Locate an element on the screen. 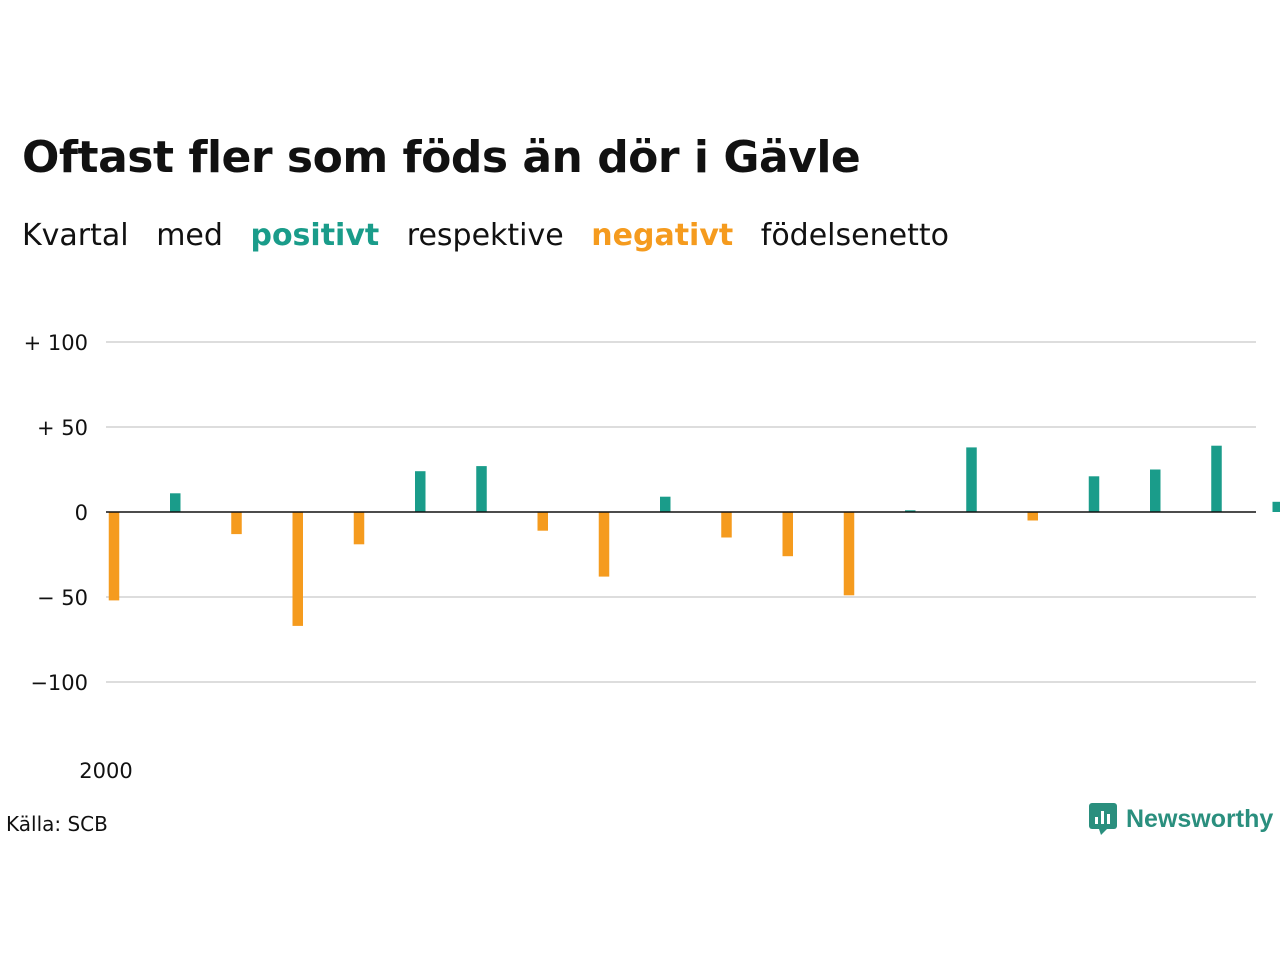  y-tick-label: −100 is located at coordinates (59, 683).